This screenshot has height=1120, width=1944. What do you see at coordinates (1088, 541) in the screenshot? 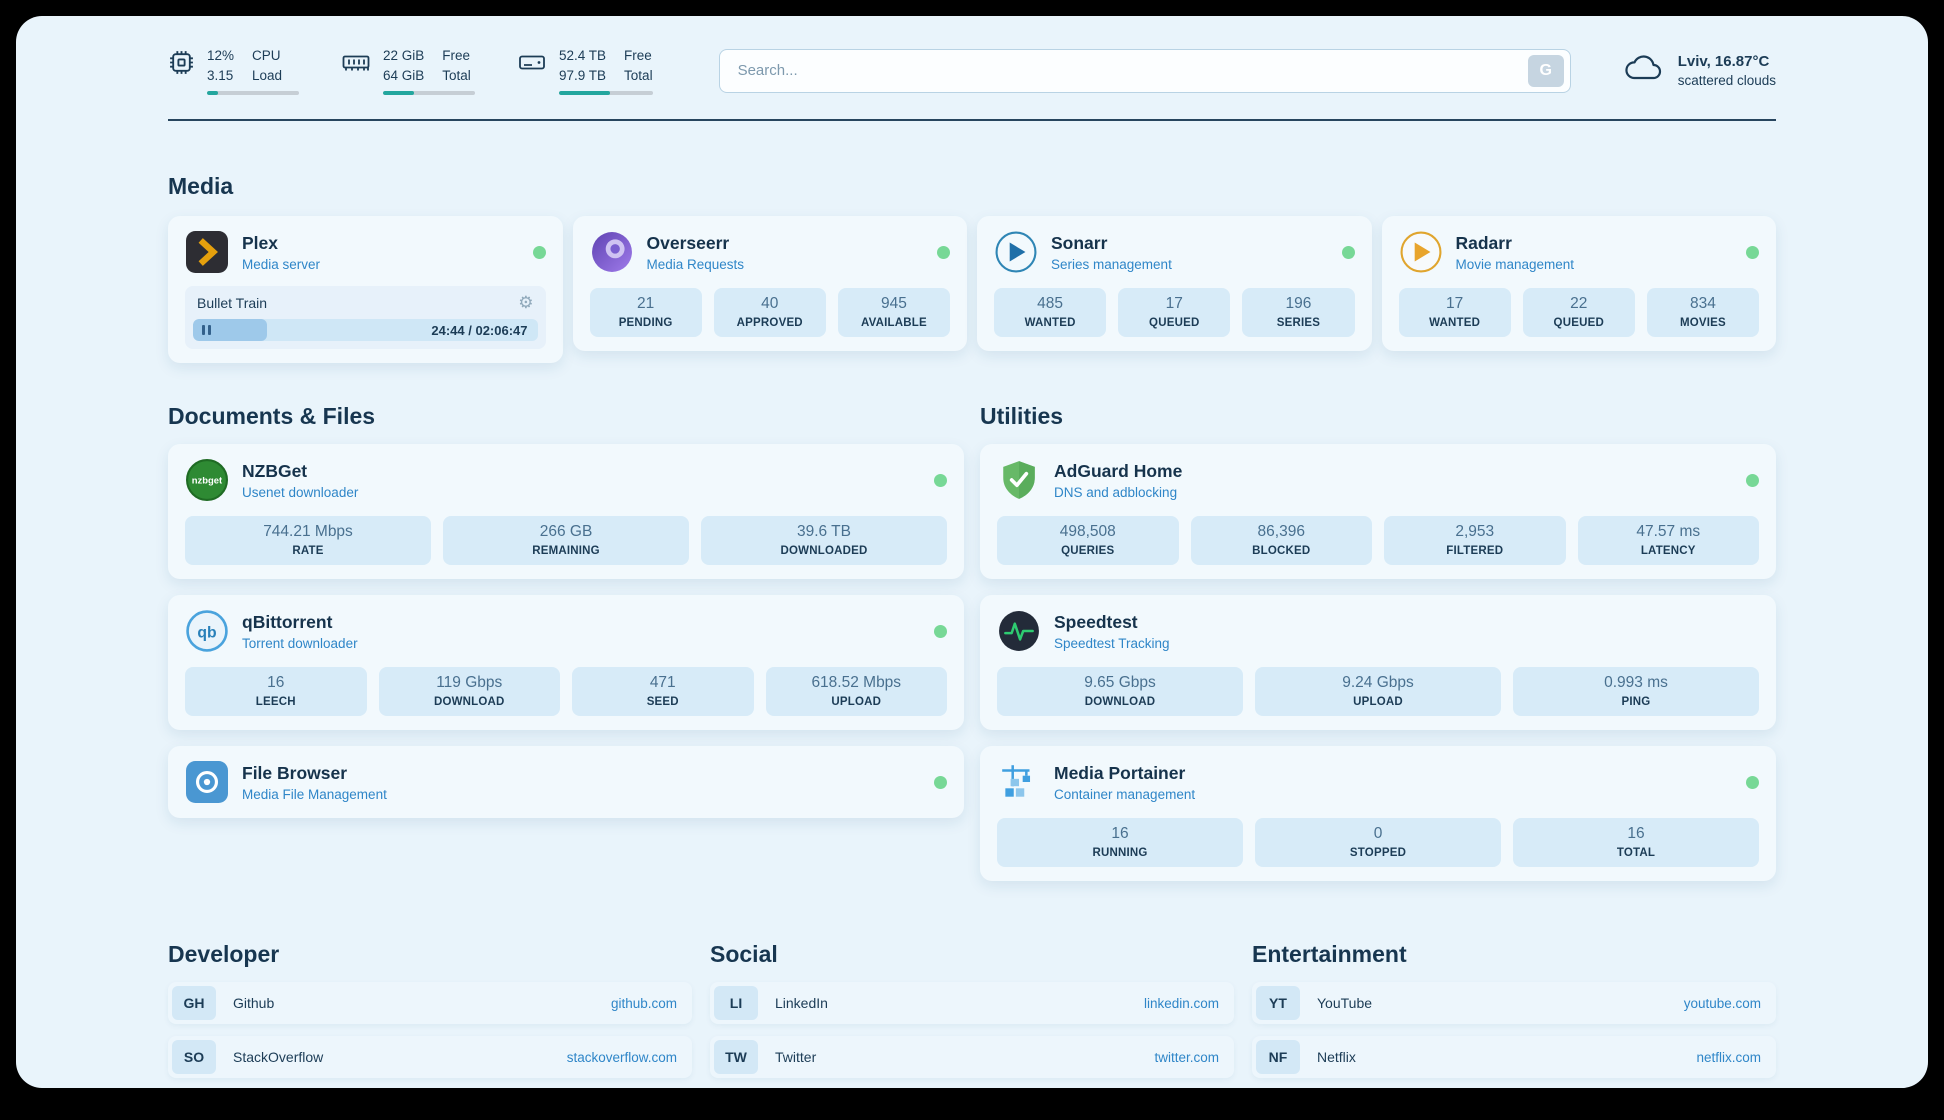
I see `stat-box: 498,508 QUERIES` at bounding box center [1088, 541].